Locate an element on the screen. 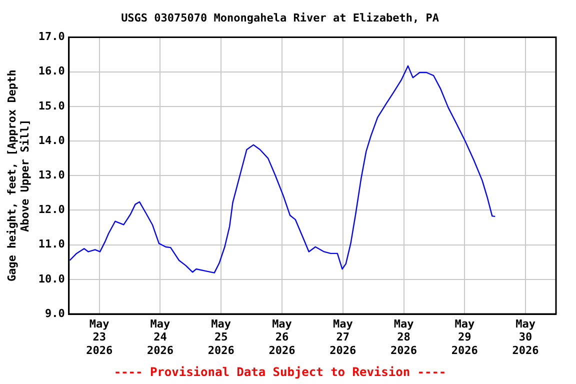 This screenshot has height=384, width=576. y-tick-label: 9.0 is located at coordinates (55, 313).